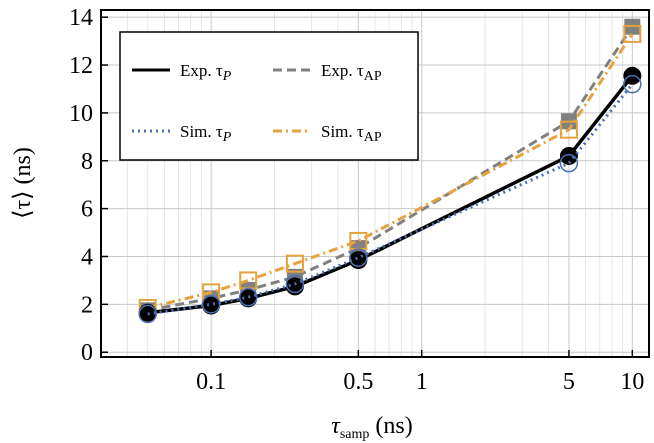  I want to click on x-tick-label: 0.1, so click(211, 382).